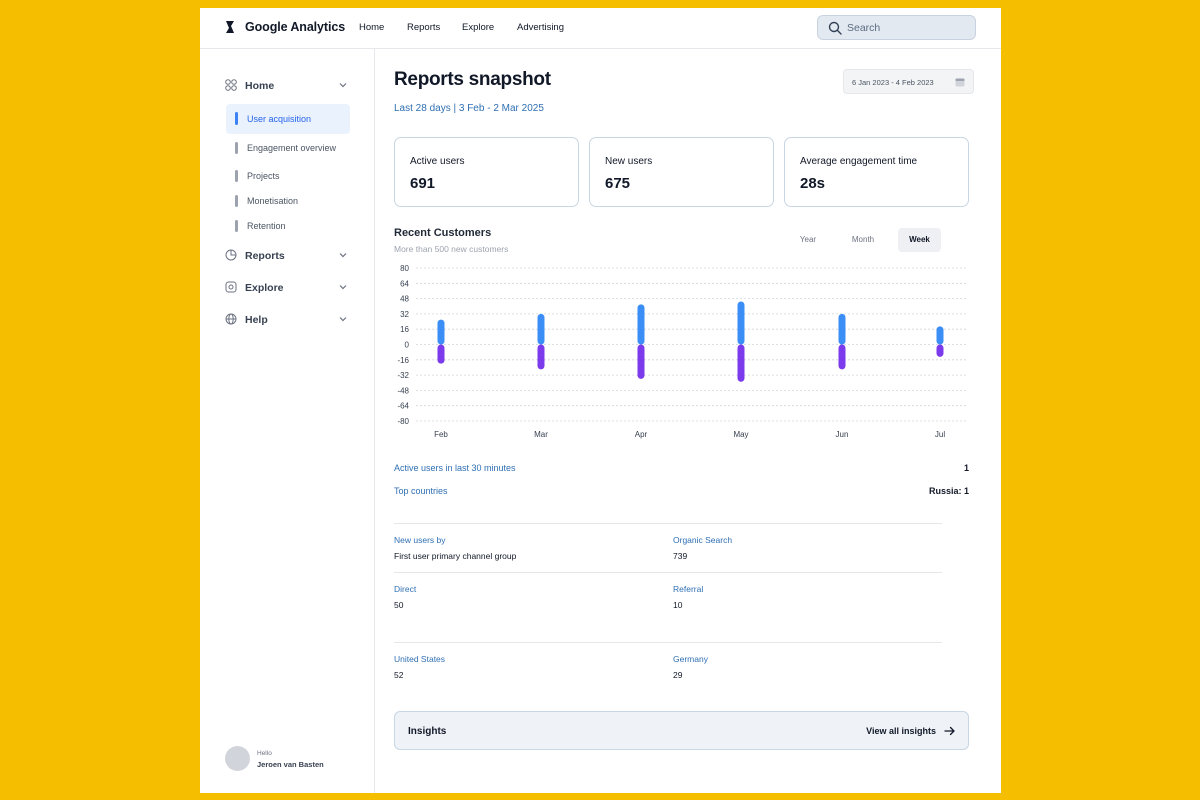 The width and height of the screenshot is (1200, 800). I want to click on y-tick-label: 16, so click(404, 329).